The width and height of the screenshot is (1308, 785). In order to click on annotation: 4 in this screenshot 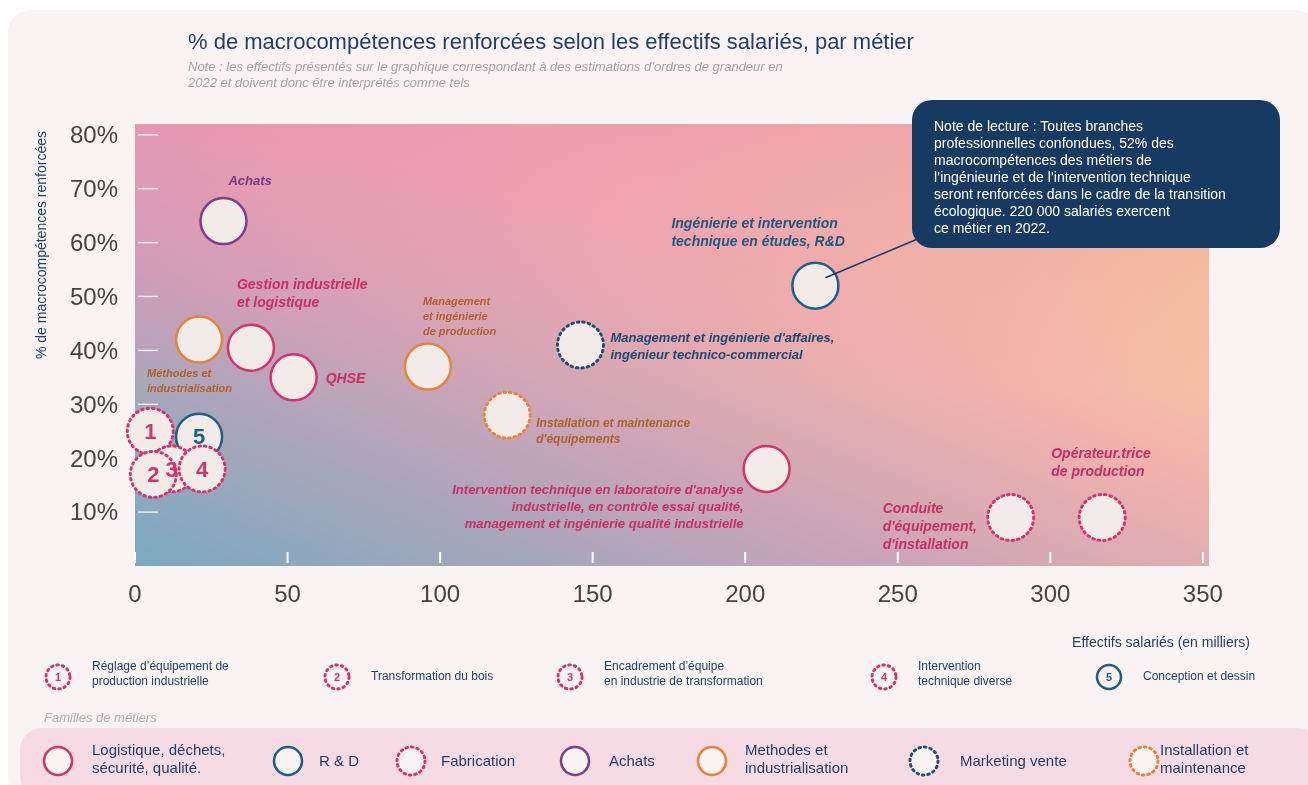, I will do `click(202, 469)`.